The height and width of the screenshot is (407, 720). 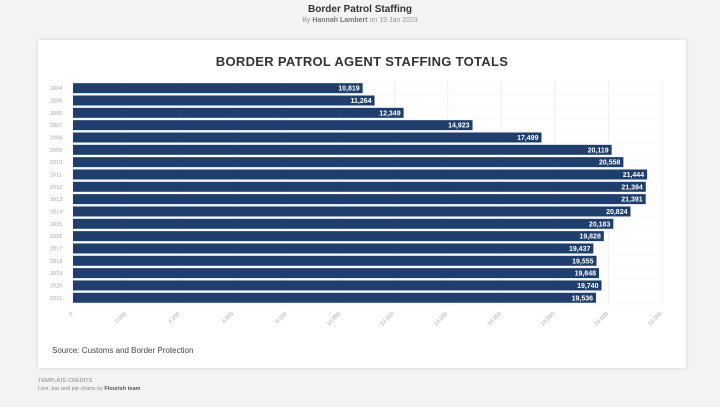 What do you see at coordinates (306, 20) in the screenshot?
I see `byline-prefix: By` at bounding box center [306, 20].